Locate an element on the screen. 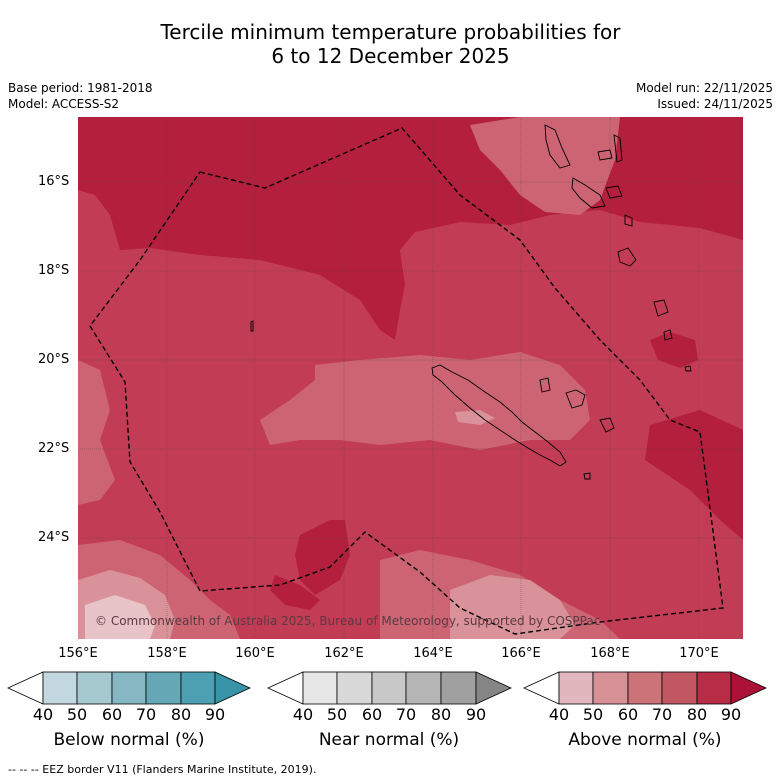 This screenshot has width=781, height=781. lon-label: 162°E is located at coordinates (344, 653).